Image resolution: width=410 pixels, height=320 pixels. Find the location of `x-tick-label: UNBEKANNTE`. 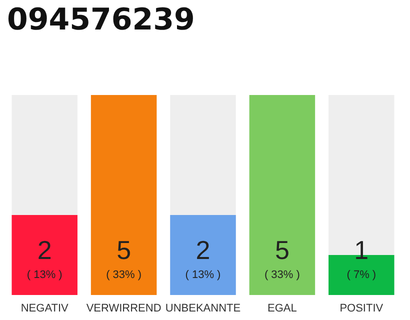

x-tick-label: UNBEKANNTE is located at coordinates (203, 308).